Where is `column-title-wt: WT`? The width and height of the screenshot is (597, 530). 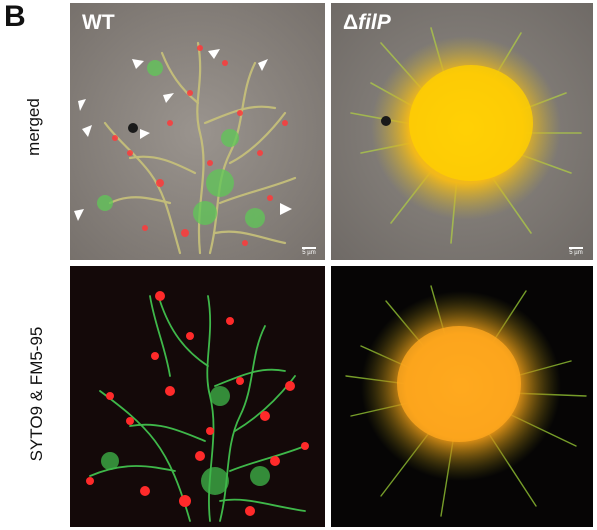
column-title-wt: WT is located at coordinates (98, 22).